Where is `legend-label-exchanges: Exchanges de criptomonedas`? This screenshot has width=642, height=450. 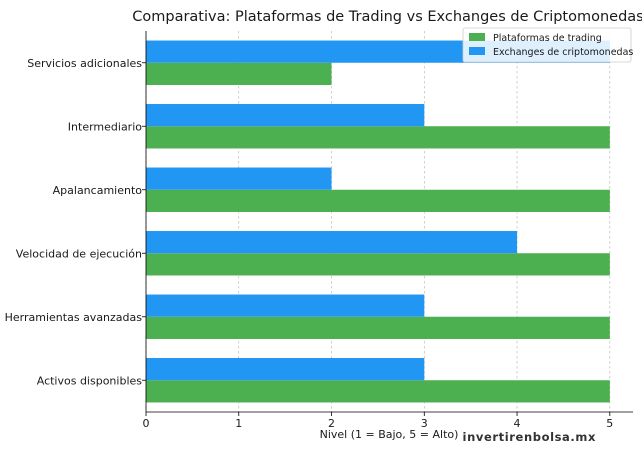 legend-label-exchanges: Exchanges de criptomonedas is located at coordinates (563, 52).